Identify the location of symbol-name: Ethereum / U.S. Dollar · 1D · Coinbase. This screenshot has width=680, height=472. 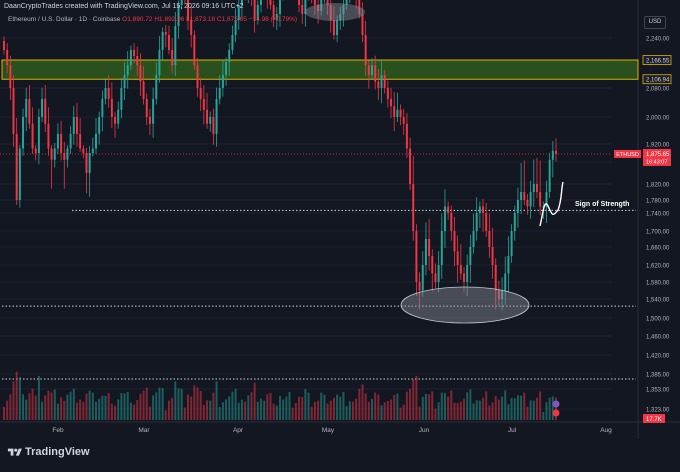
(64, 19).